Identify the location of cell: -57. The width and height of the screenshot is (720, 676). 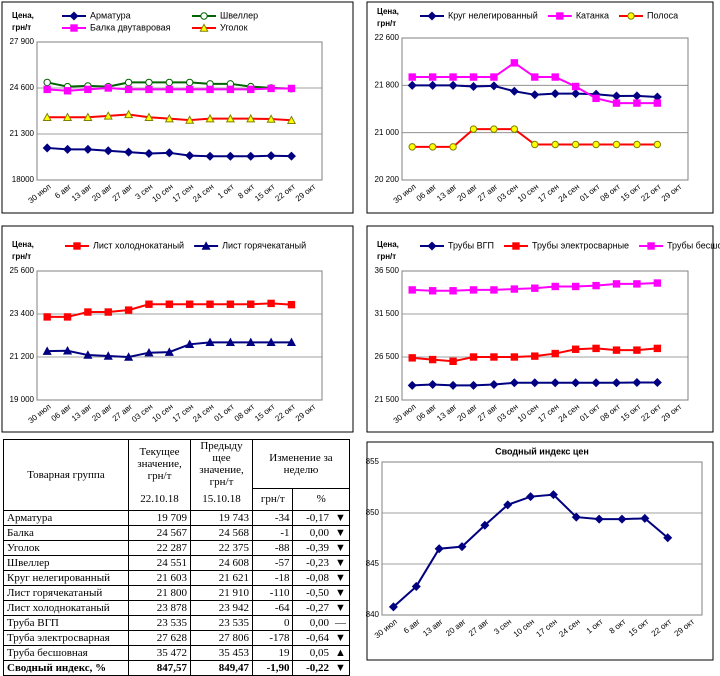
(272, 563).